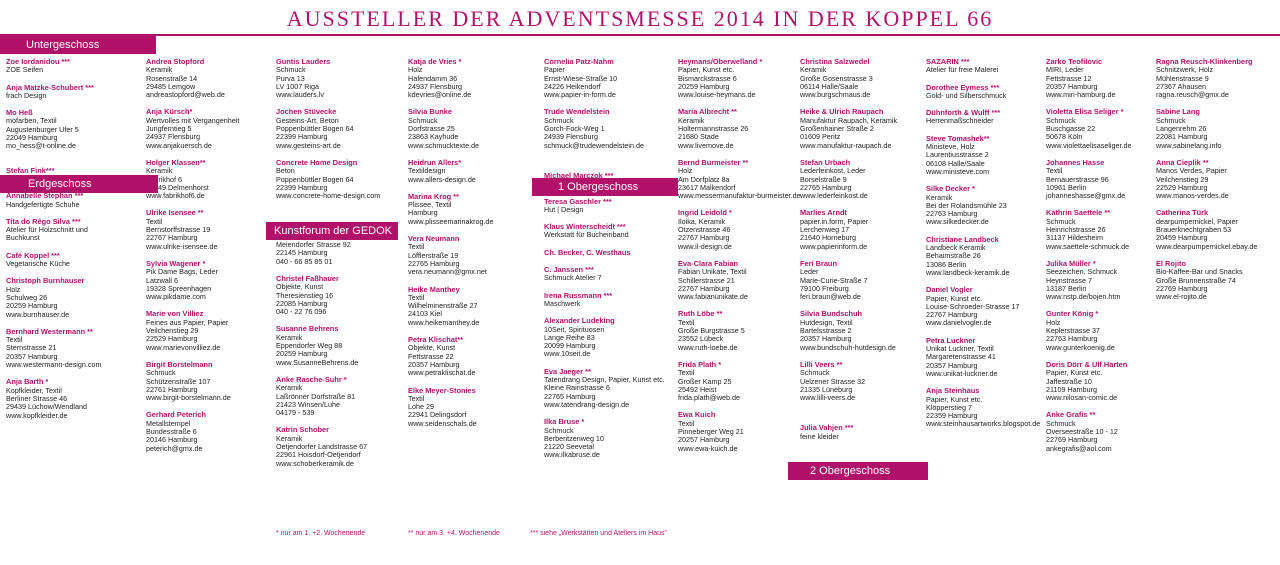 The height and width of the screenshot is (565, 1280). What do you see at coordinates (442, 423) in the screenshot?
I see `exhibitor-detail: www.seidenschals.de` at bounding box center [442, 423].